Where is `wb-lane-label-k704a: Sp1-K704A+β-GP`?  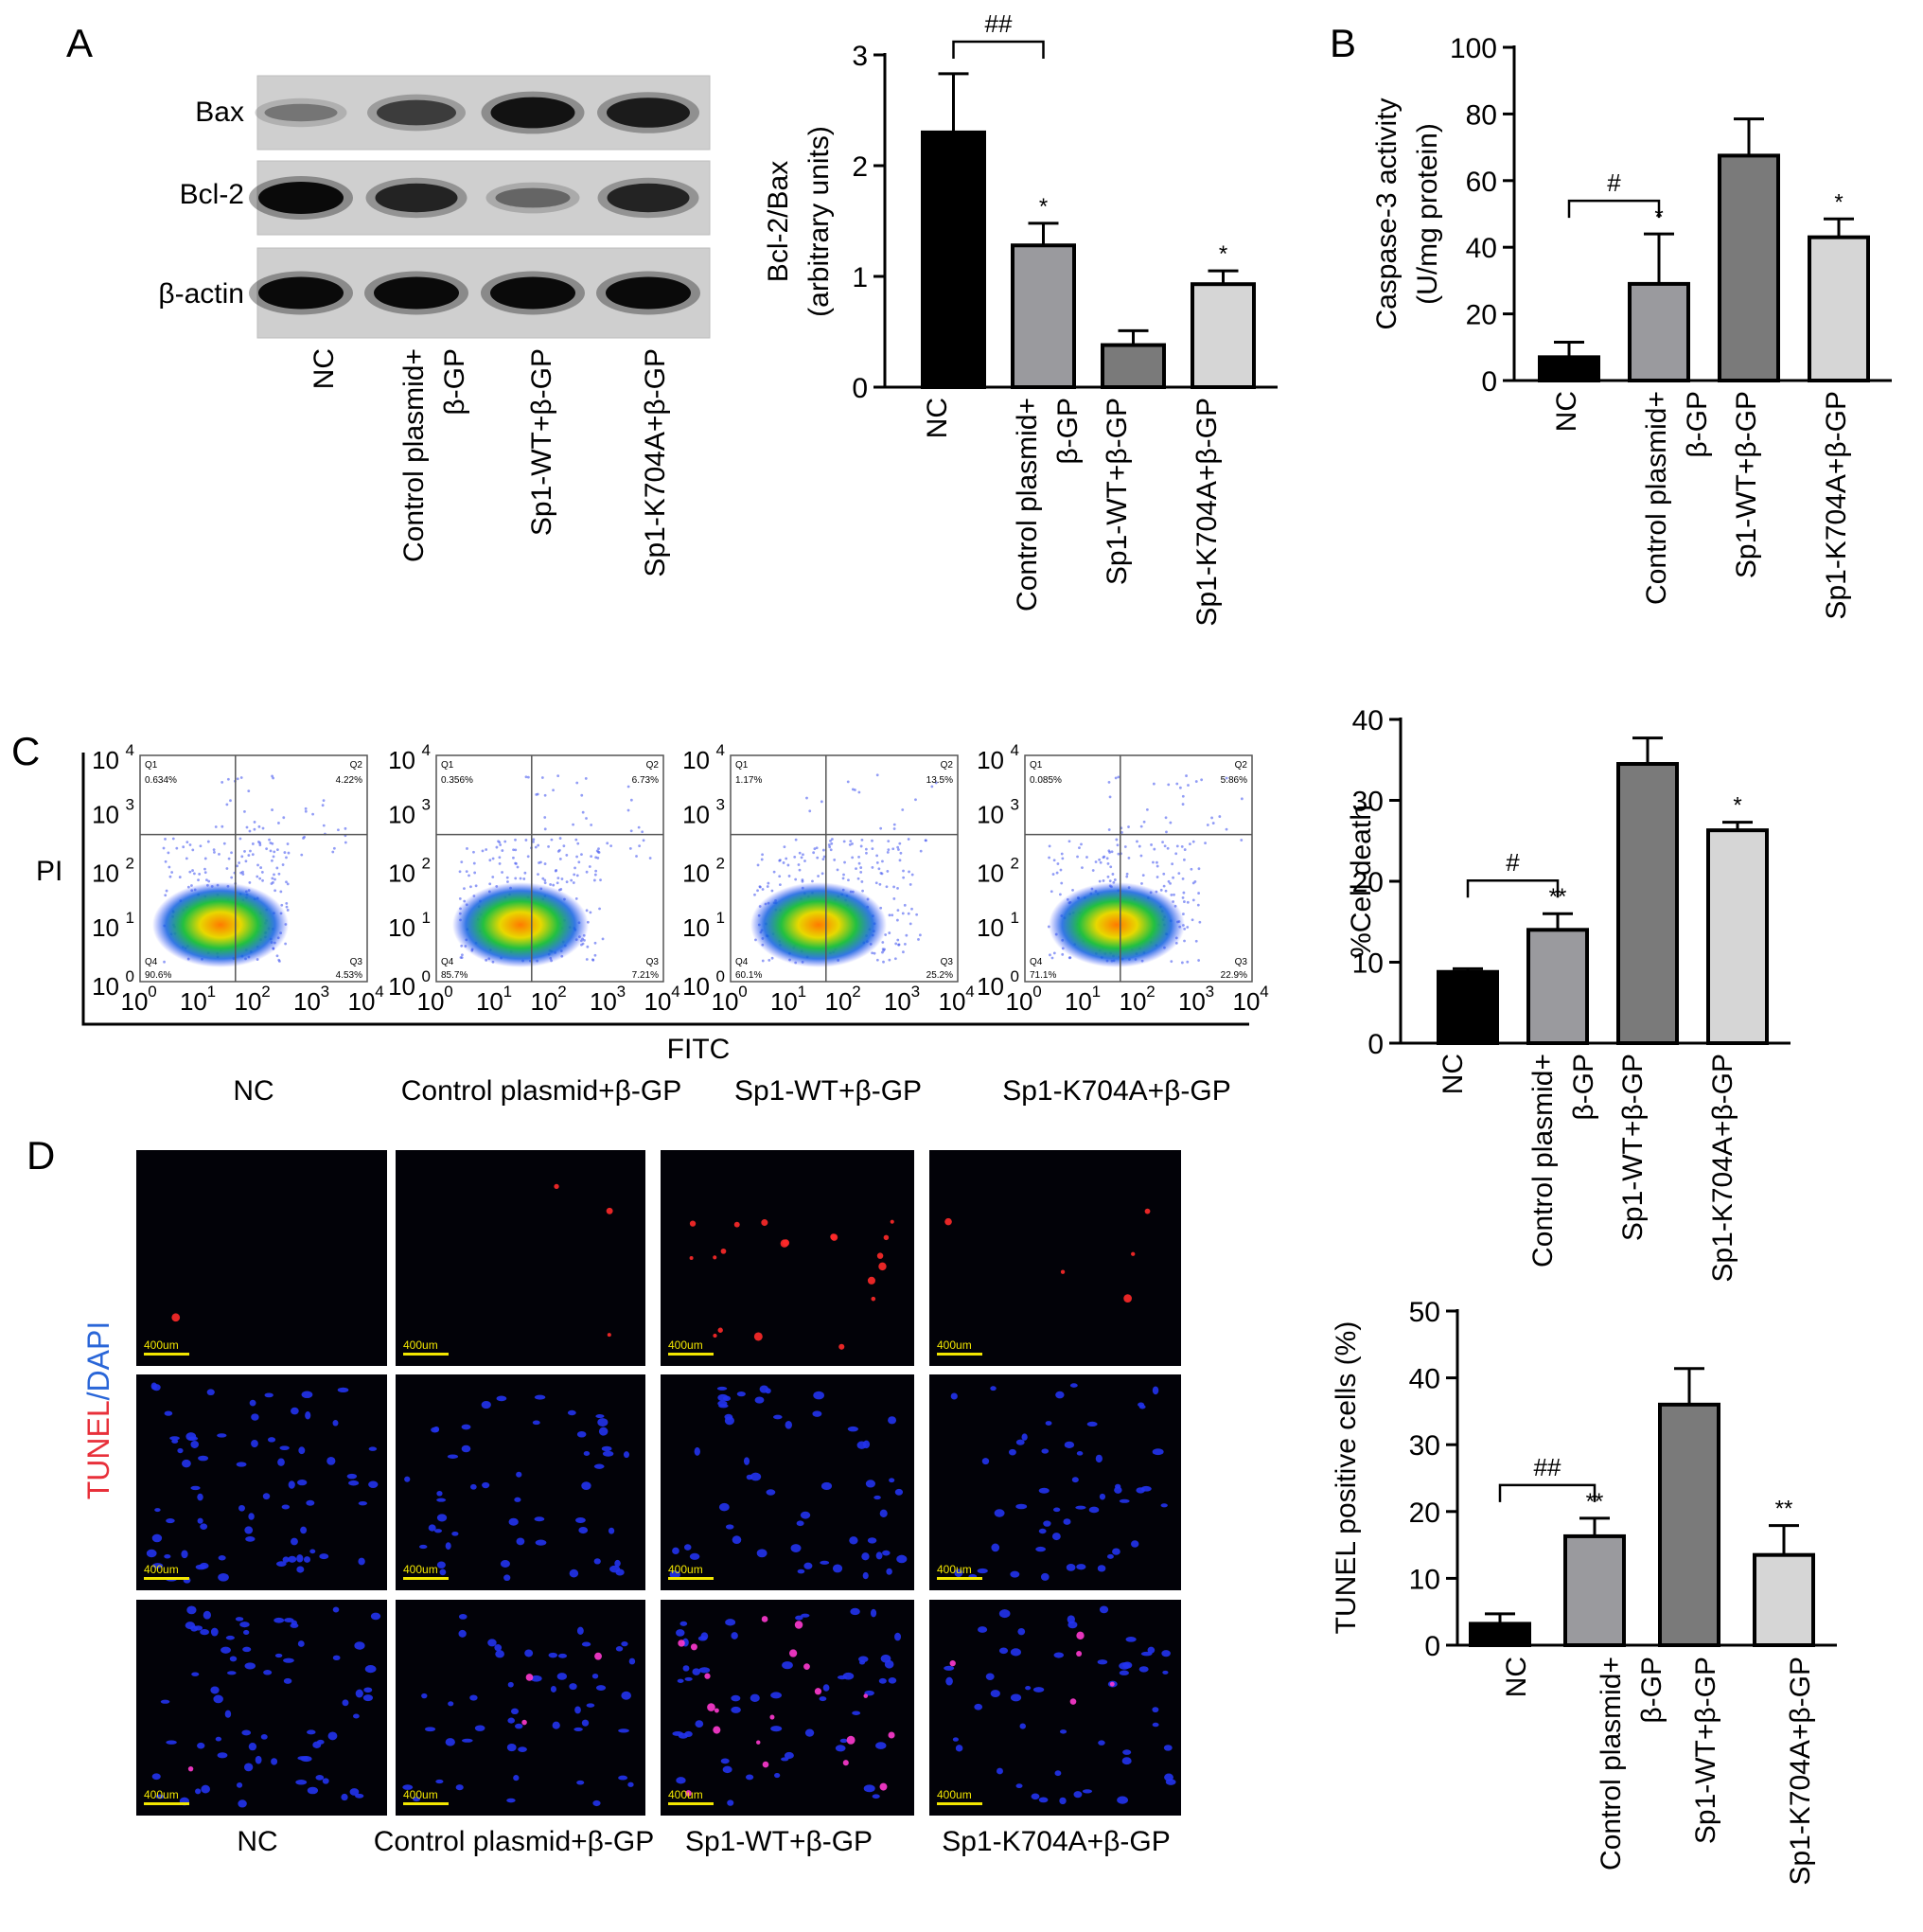 wb-lane-label-k704a: Sp1-K704A+β-GP is located at coordinates (656, 462).